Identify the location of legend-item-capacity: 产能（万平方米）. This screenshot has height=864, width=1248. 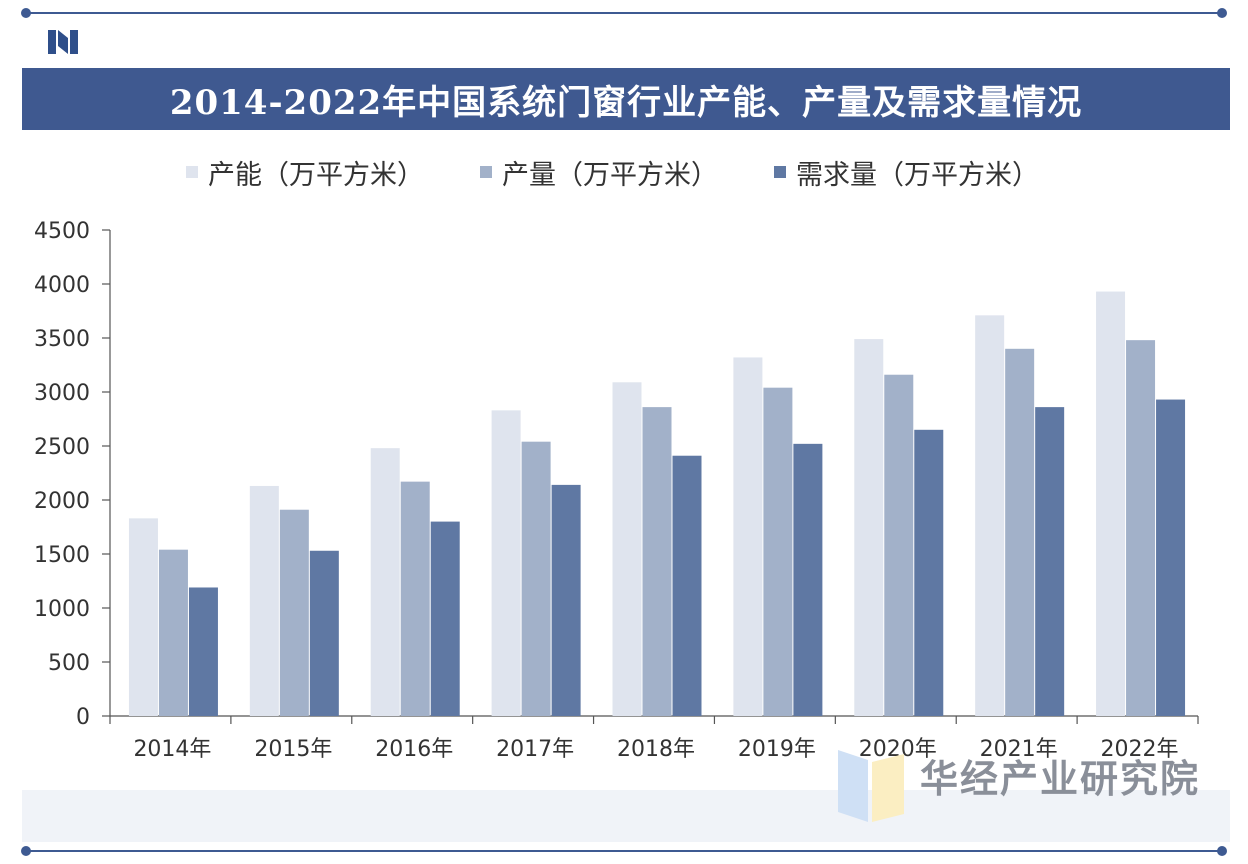
(305, 172).